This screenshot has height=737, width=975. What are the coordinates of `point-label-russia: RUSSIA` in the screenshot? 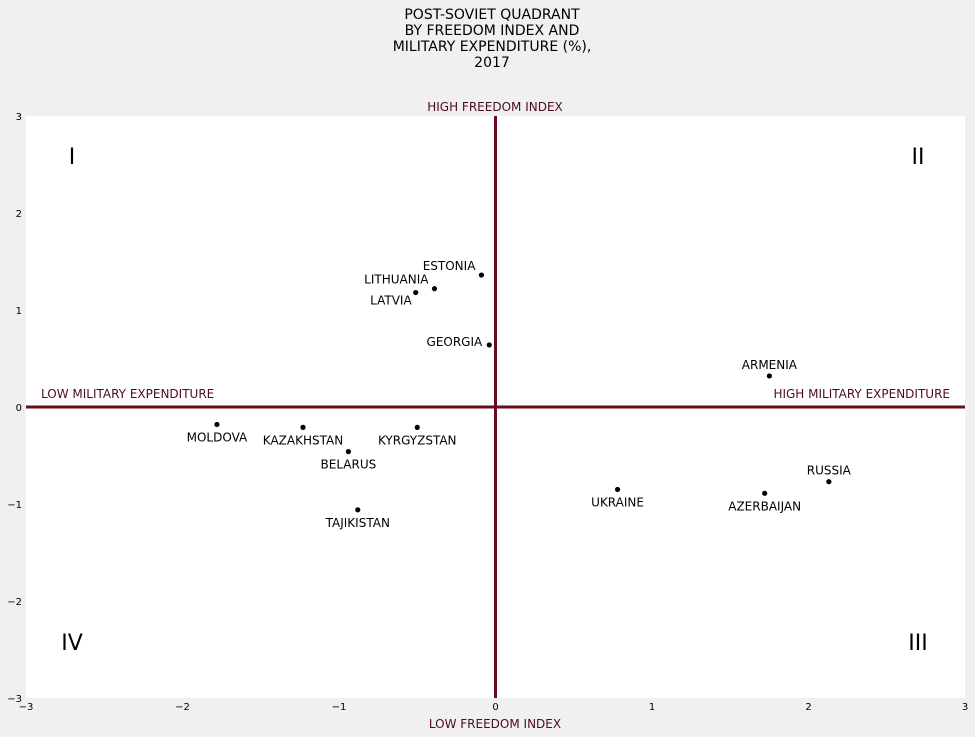 It's located at (829, 471).